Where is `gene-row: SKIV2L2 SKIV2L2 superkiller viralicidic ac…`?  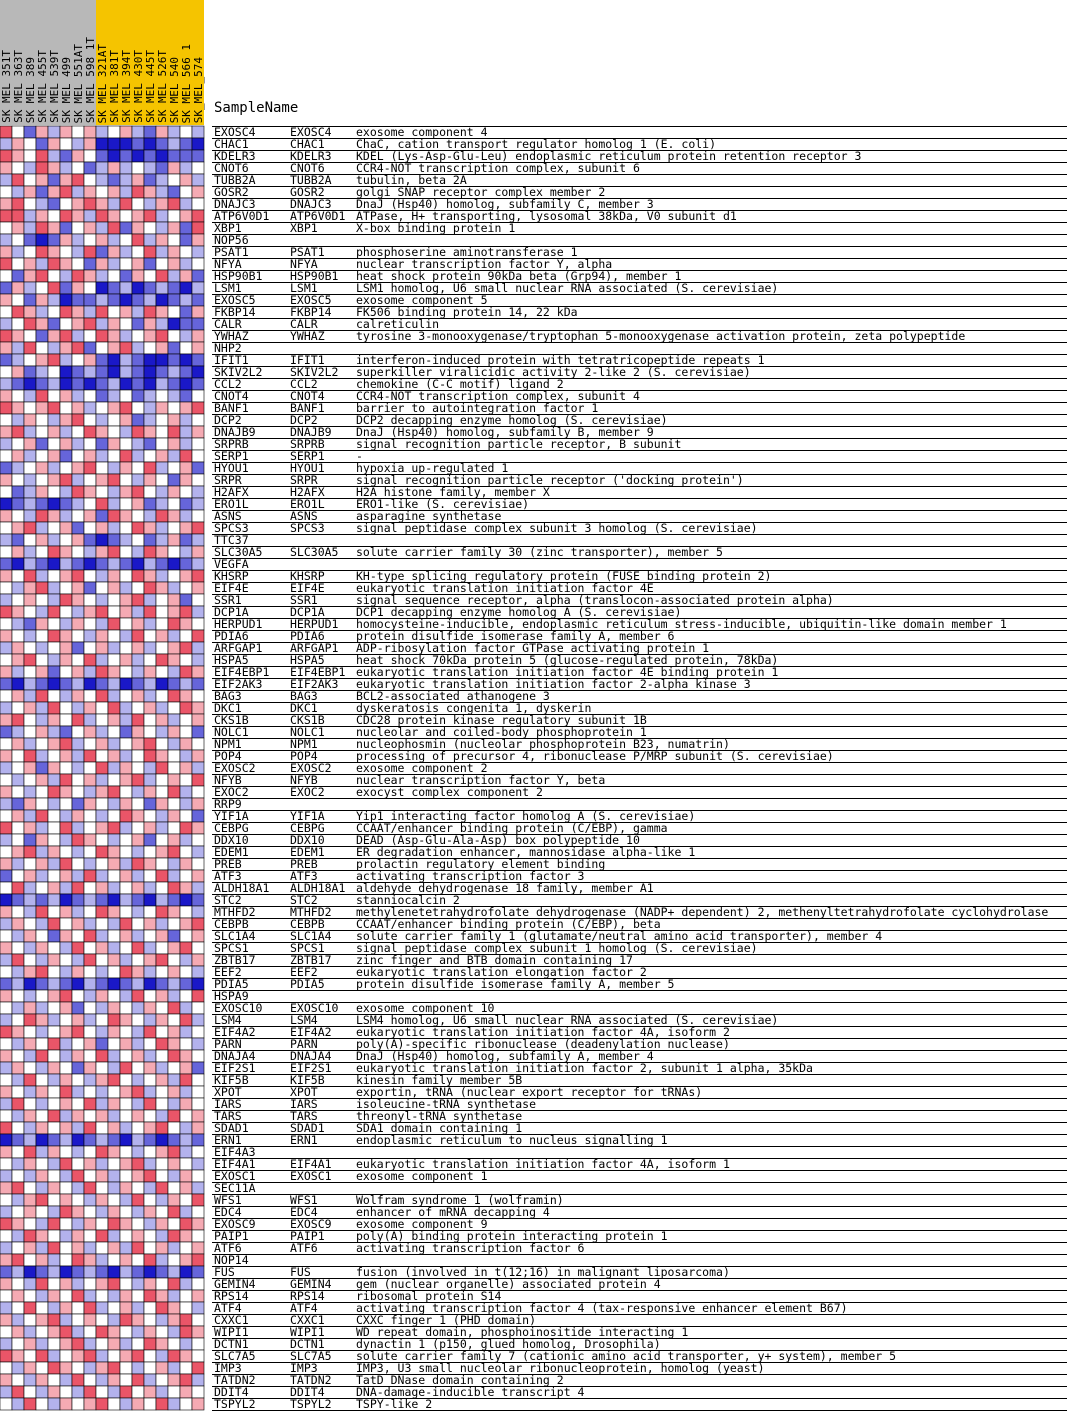
gene-row: SKIV2L2 SKIV2L2 superkiller viralicidic ac… is located at coordinates (639, 372).